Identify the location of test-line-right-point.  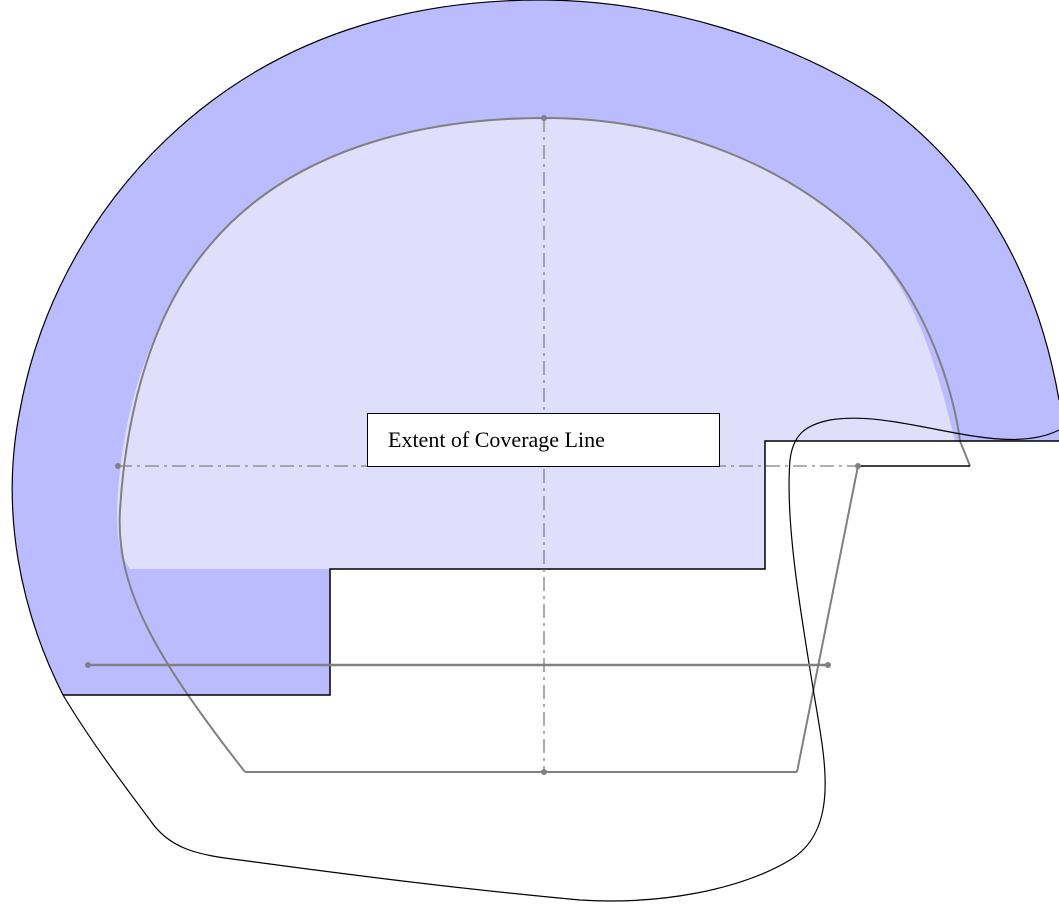
(828, 665).